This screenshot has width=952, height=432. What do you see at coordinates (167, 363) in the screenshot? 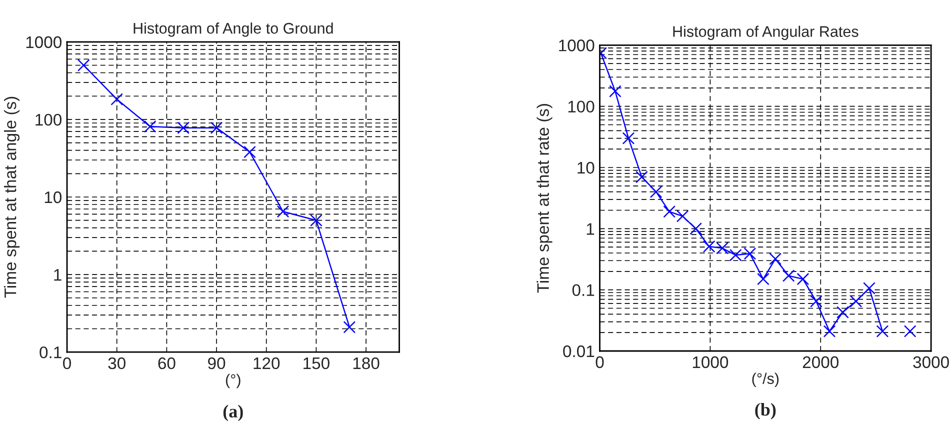
I see `x-tick-label: 60` at bounding box center [167, 363].